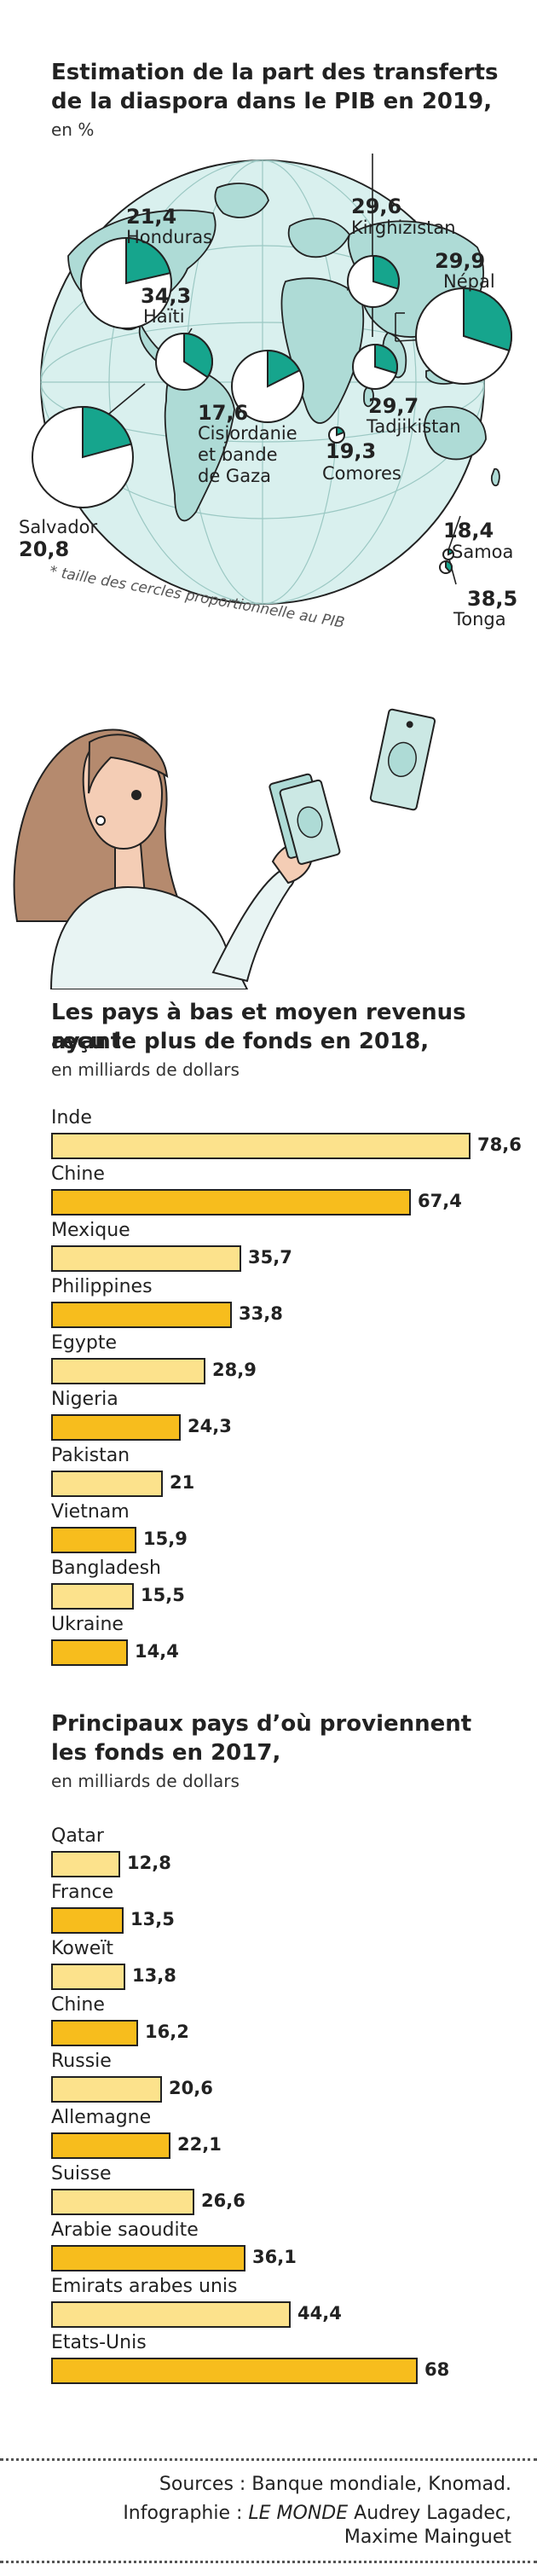 The height and width of the screenshot is (2576, 537). Describe the element at coordinates (166, 1753) in the screenshot. I see `chart2-title-line2: les fonds en 2017,` at that location.